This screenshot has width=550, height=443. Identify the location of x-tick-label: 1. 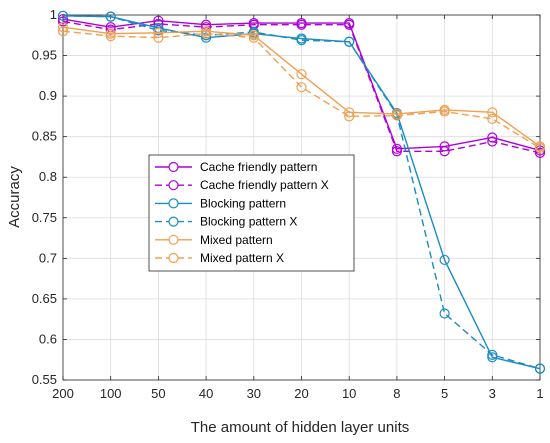
(539, 393).